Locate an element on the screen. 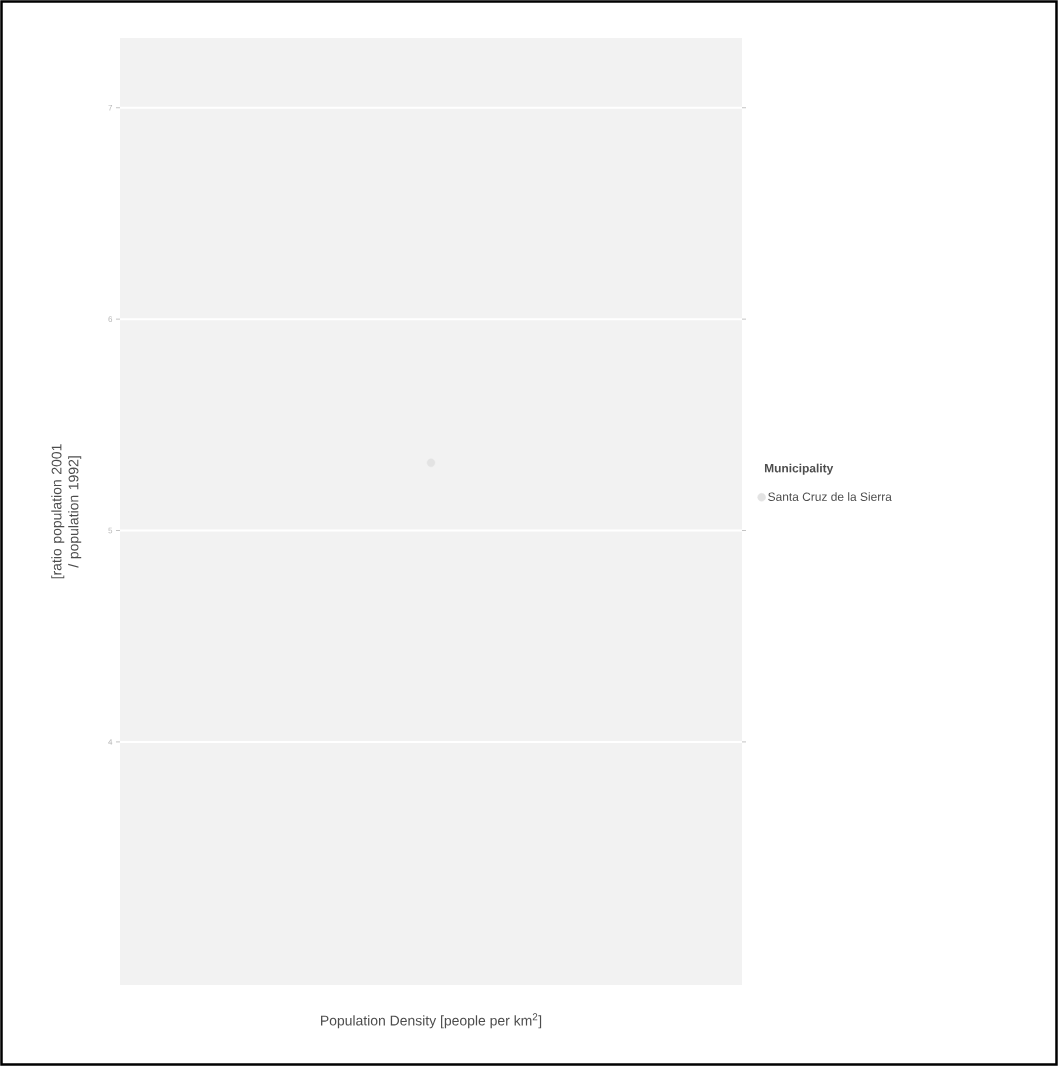 The image size is (1058, 1066). y-axis-title: [ratio population 2001 / population 1992] is located at coordinates (66, 511).